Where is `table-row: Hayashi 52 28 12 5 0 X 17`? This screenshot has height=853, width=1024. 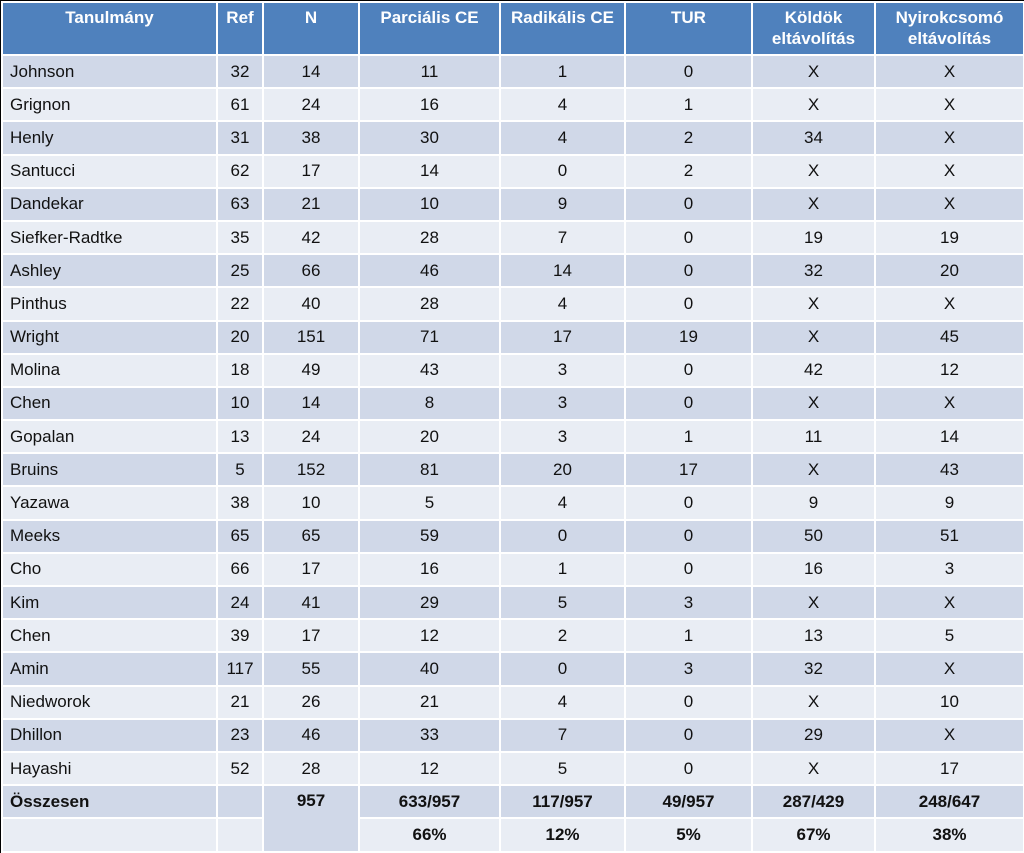
table-row: Hayashi 52 28 12 5 0 X 17 is located at coordinates (512, 768).